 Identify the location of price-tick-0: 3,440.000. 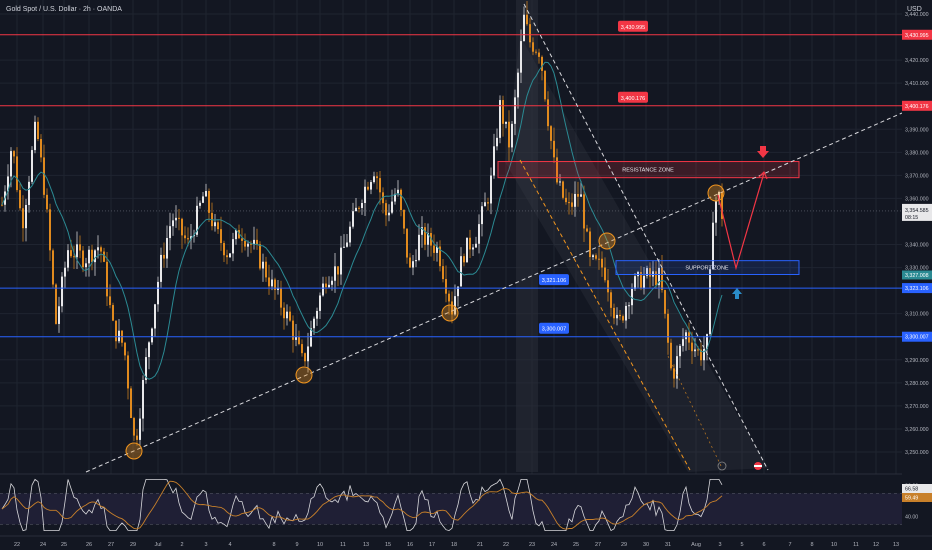
(917, 15).